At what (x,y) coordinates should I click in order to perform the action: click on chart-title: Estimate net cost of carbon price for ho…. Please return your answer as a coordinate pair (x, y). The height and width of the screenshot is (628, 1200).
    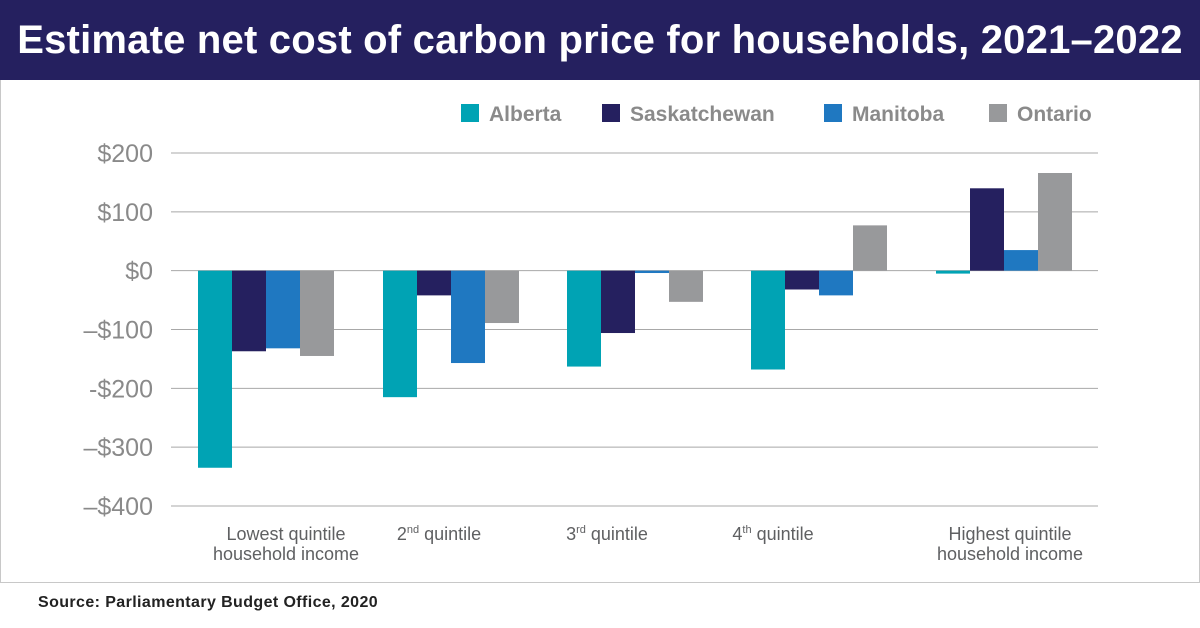
    Looking at the image, I should click on (600, 39).